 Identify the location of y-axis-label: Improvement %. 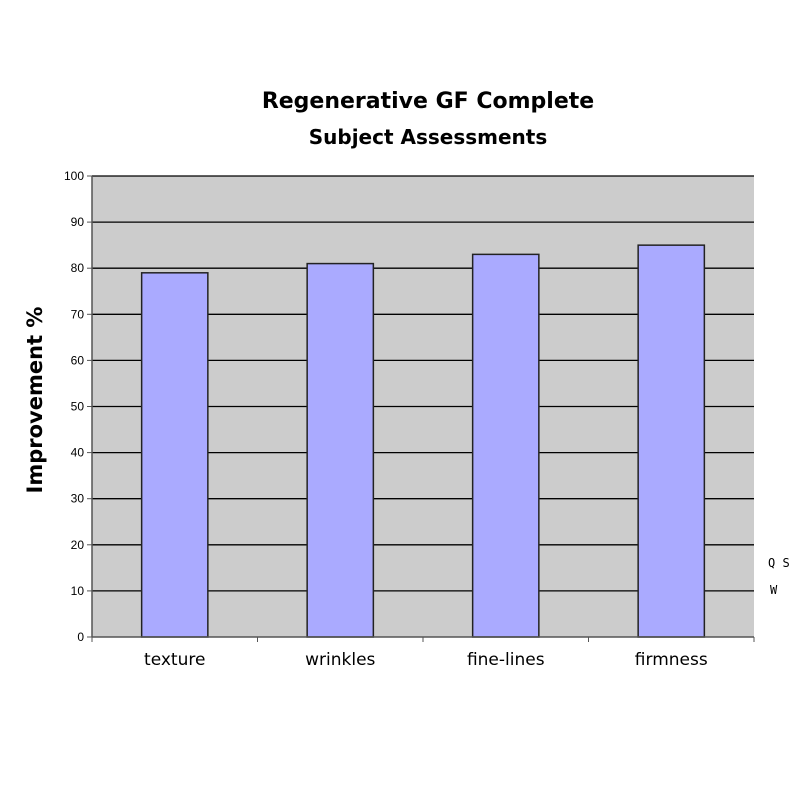
(35, 400).